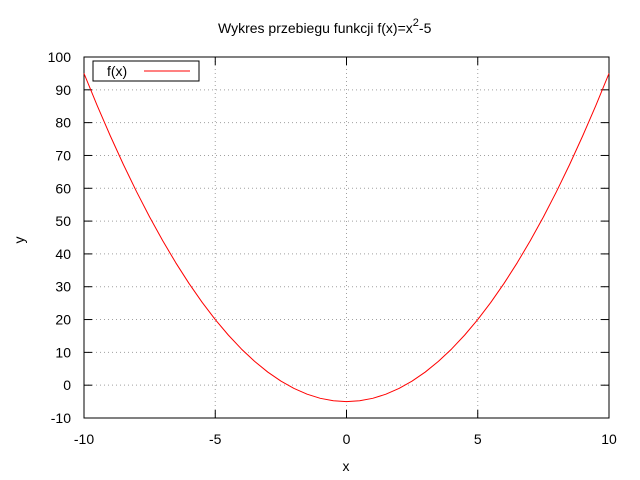  Describe the element at coordinates (315, 28) in the screenshot. I see `chart-title-main: Wykres przebiegu funkcji f(x)=x` at that location.